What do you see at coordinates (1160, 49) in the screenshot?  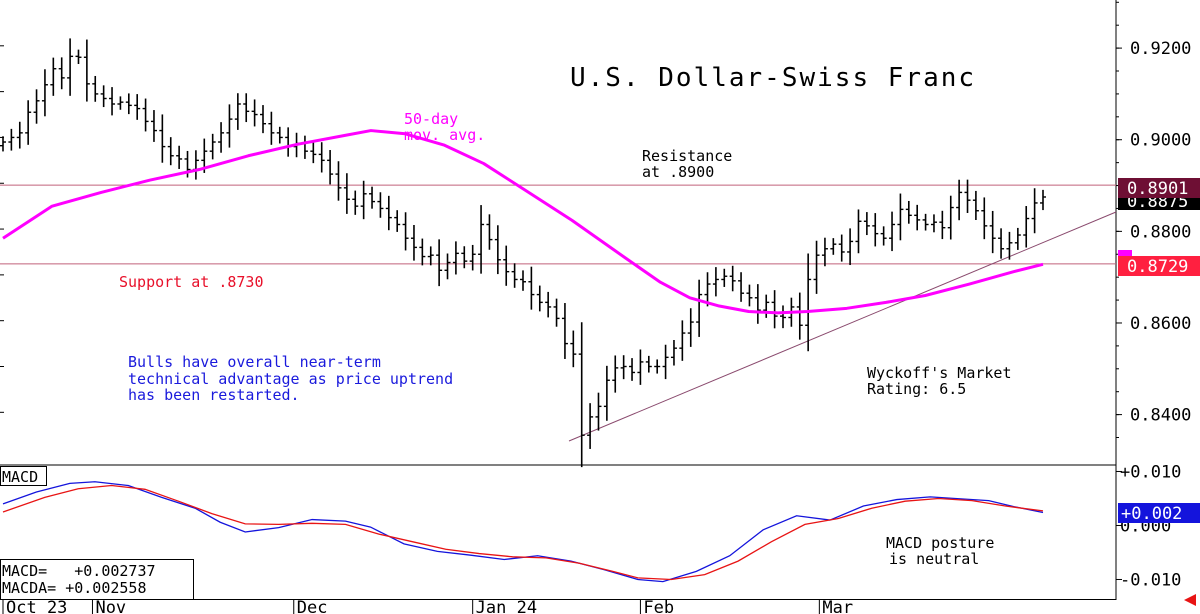 I see `price-tick-label: 0.9200` at bounding box center [1160, 49].